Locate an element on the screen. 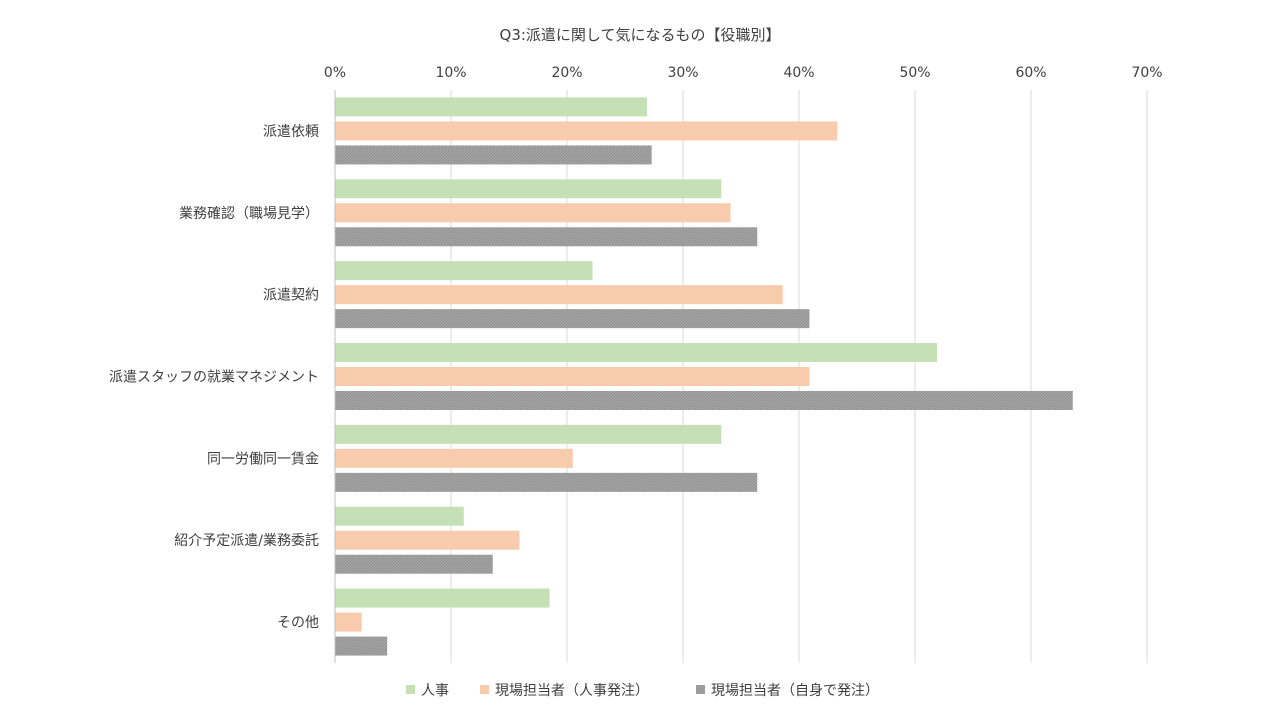 The image size is (1280, 724). x-tick-label: 50% is located at coordinates (914, 73).